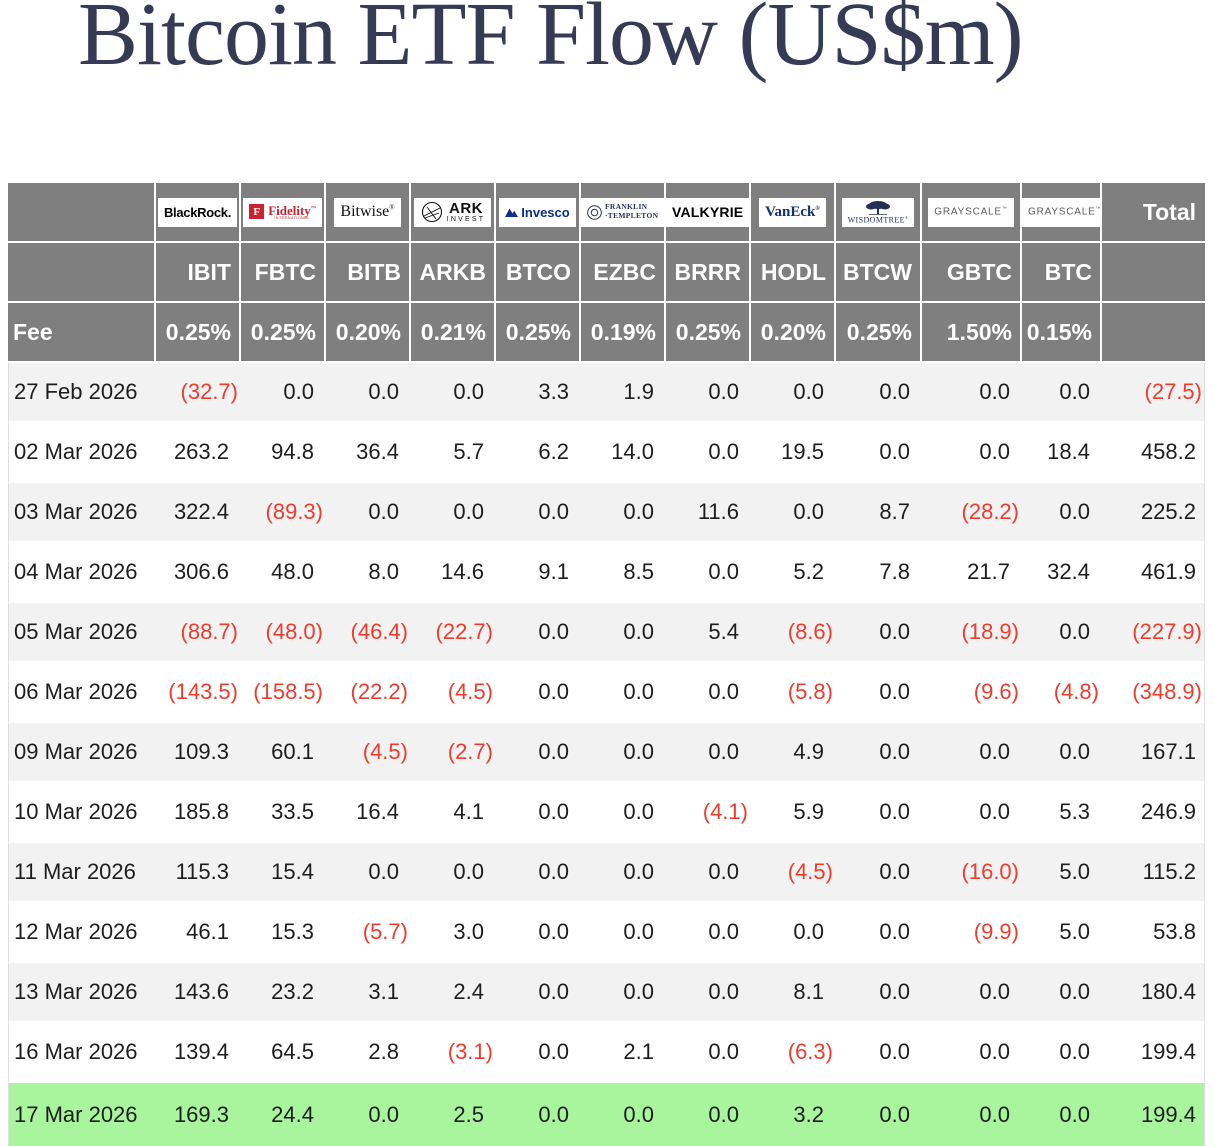 The width and height of the screenshot is (1214, 1146). Describe the element at coordinates (1062, 213) in the screenshot. I see `btc-provider-logo-cell: GRAYSCALE™` at that location.